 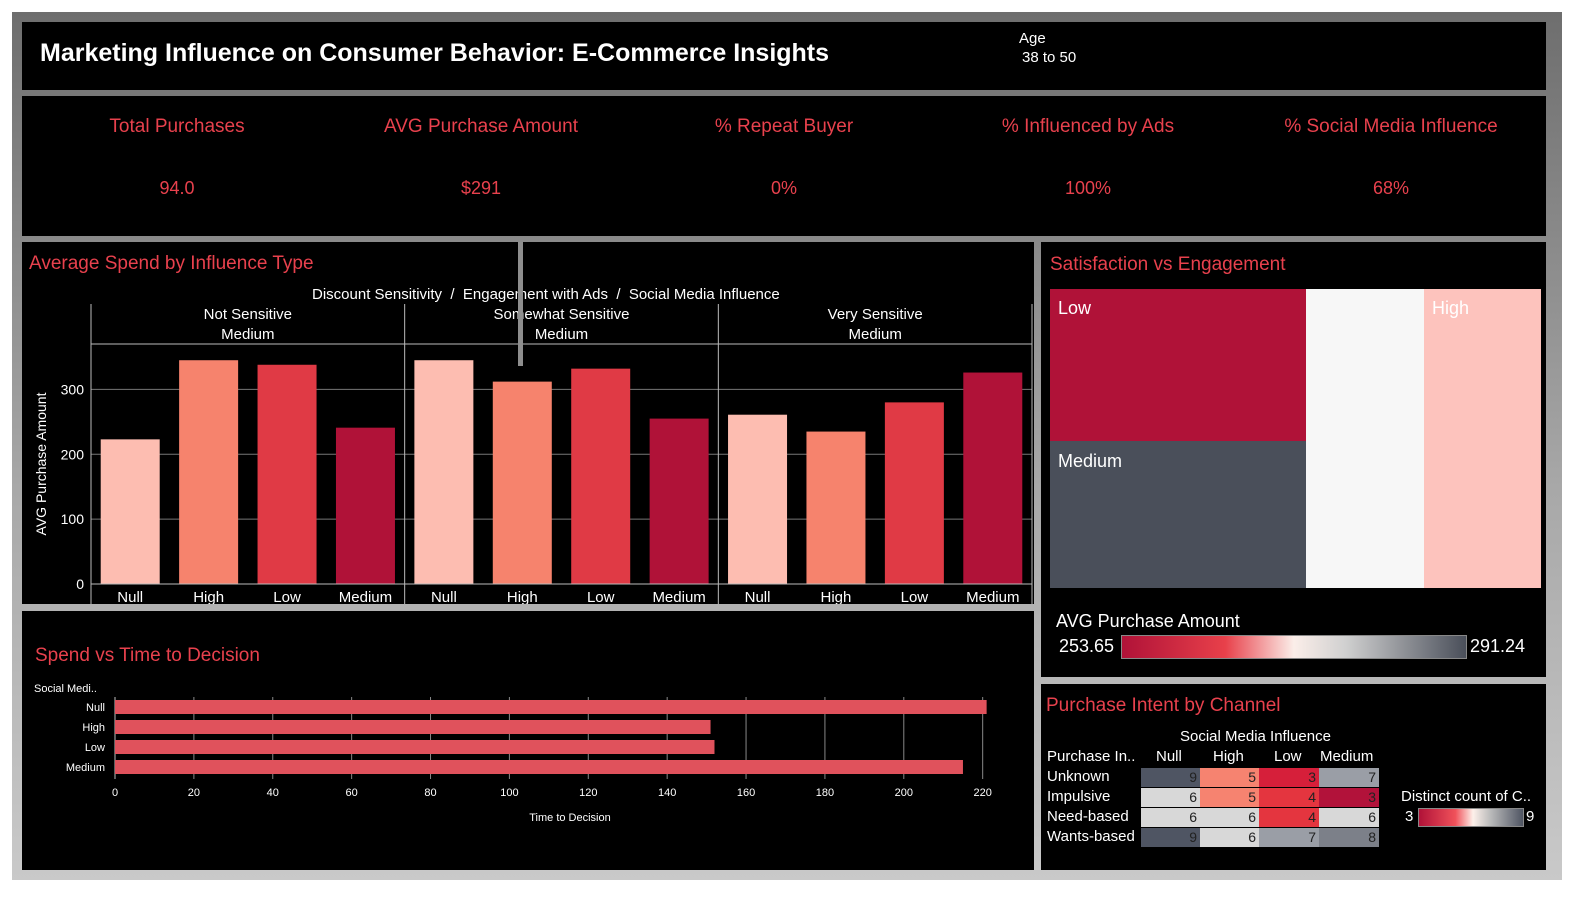 What do you see at coordinates (1498, 646) in the screenshot?
I see `satisfaction-legend-max: 291.24` at bounding box center [1498, 646].